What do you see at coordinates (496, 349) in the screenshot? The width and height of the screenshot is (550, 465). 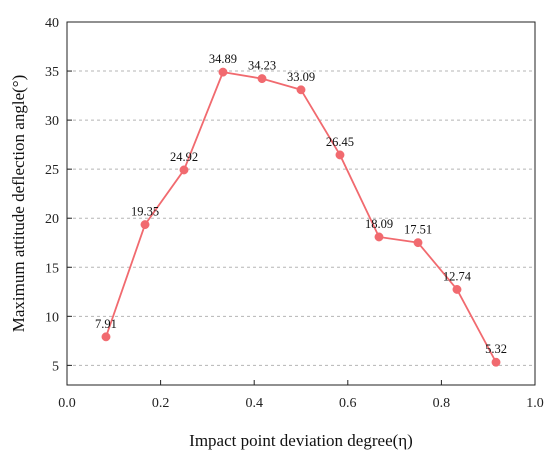 I see `data-label: 5.32` at bounding box center [496, 349].